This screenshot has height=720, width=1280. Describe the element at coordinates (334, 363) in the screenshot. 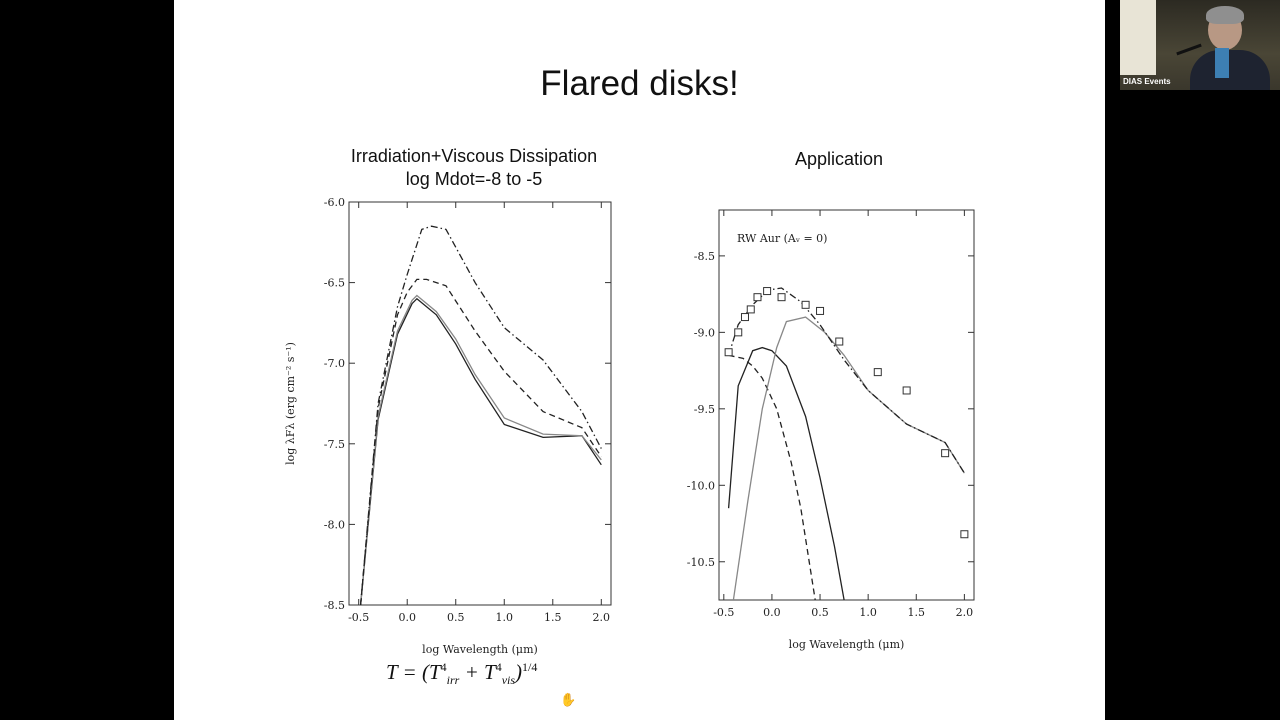

I see `y-tick-label: -7.0` at that location.